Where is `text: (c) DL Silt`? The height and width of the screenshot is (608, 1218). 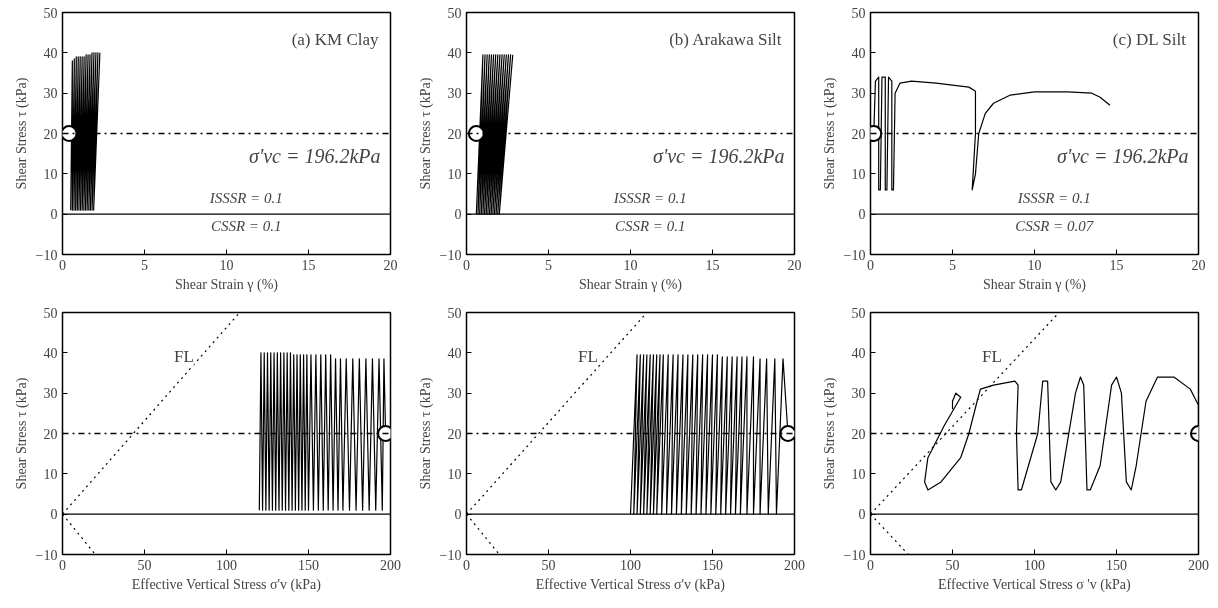
text: (c) DL Silt is located at coordinates (1149, 39).